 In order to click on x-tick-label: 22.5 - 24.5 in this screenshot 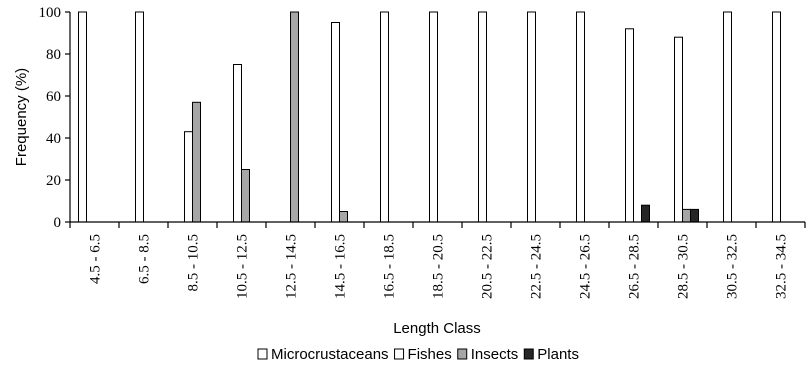, I will do `click(537, 266)`.